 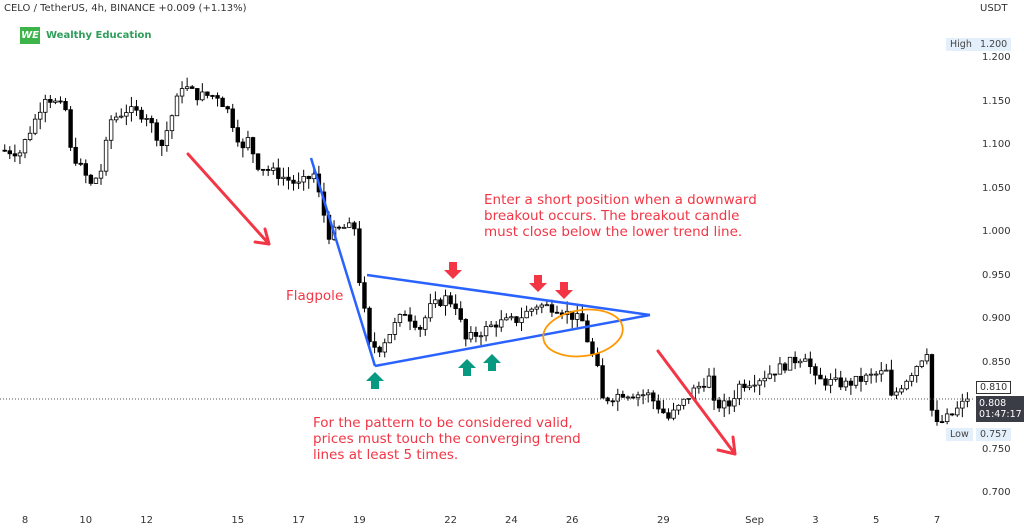 What do you see at coordinates (583, 333) in the screenshot?
I see `breakout-ellipse` at bounding box center [583, 333].